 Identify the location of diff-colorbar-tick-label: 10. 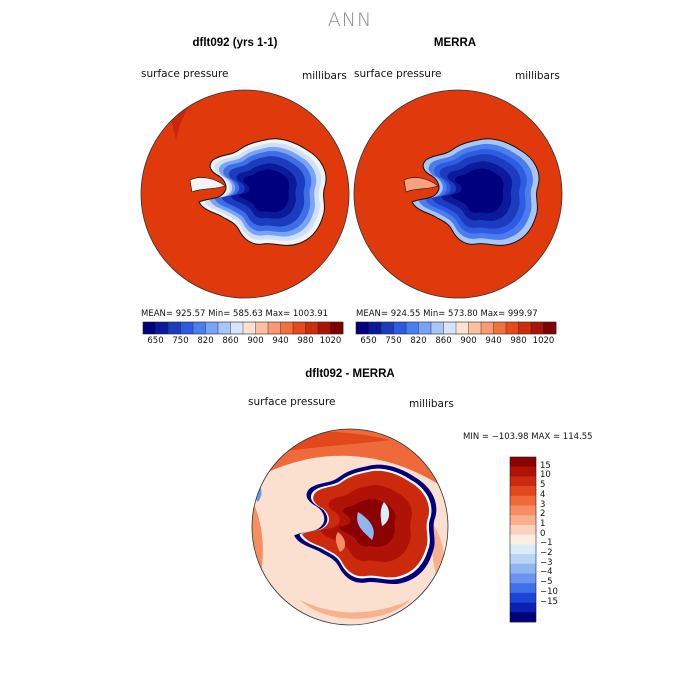
(545, 475).